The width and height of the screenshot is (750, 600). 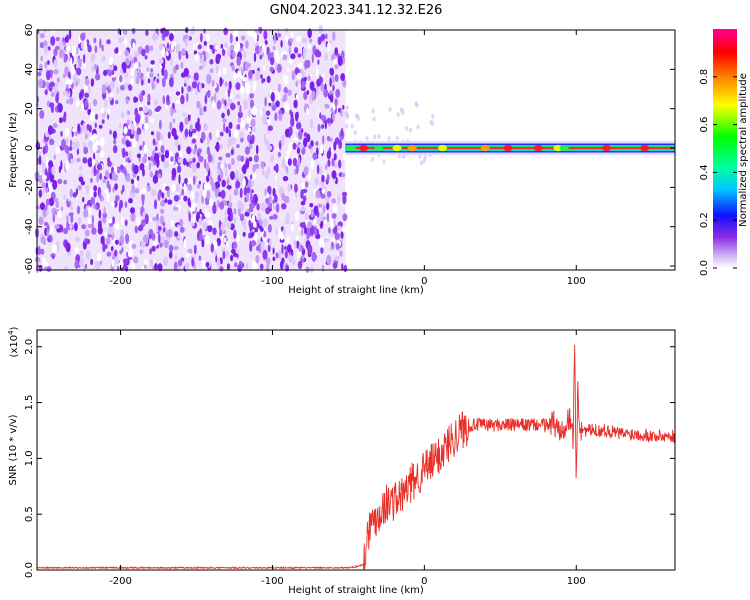 What do you see at coordinates (29, 403) in the screenshot?
I see `y-tick-label: 1.5` at bounding box center [29, 403].